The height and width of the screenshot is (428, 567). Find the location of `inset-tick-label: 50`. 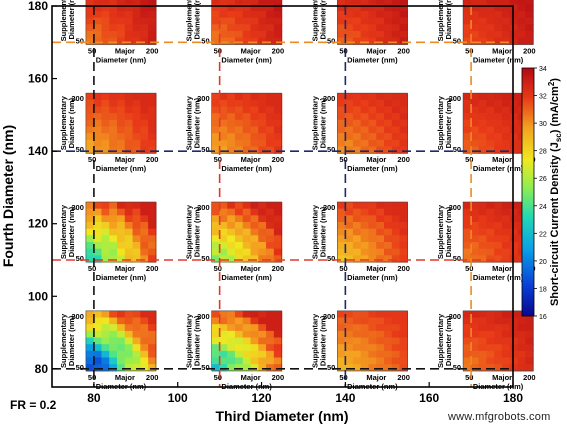

inset-tick-label: 50 is located at coordinates (205, 367).